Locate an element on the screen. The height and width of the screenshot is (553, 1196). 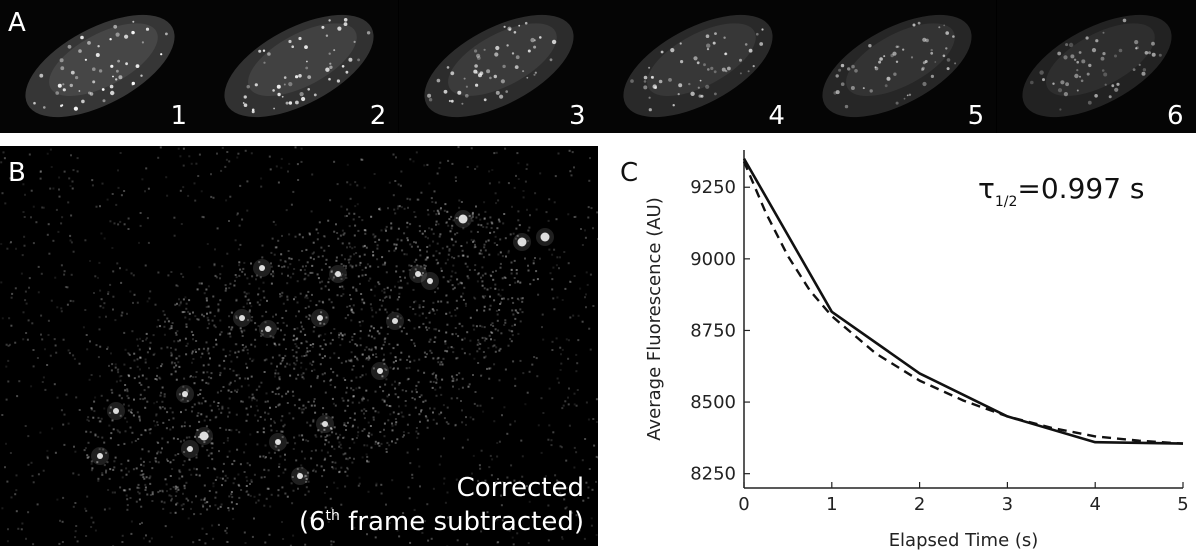
y-tick-label: 8500 is located at coordinates (713, 402).